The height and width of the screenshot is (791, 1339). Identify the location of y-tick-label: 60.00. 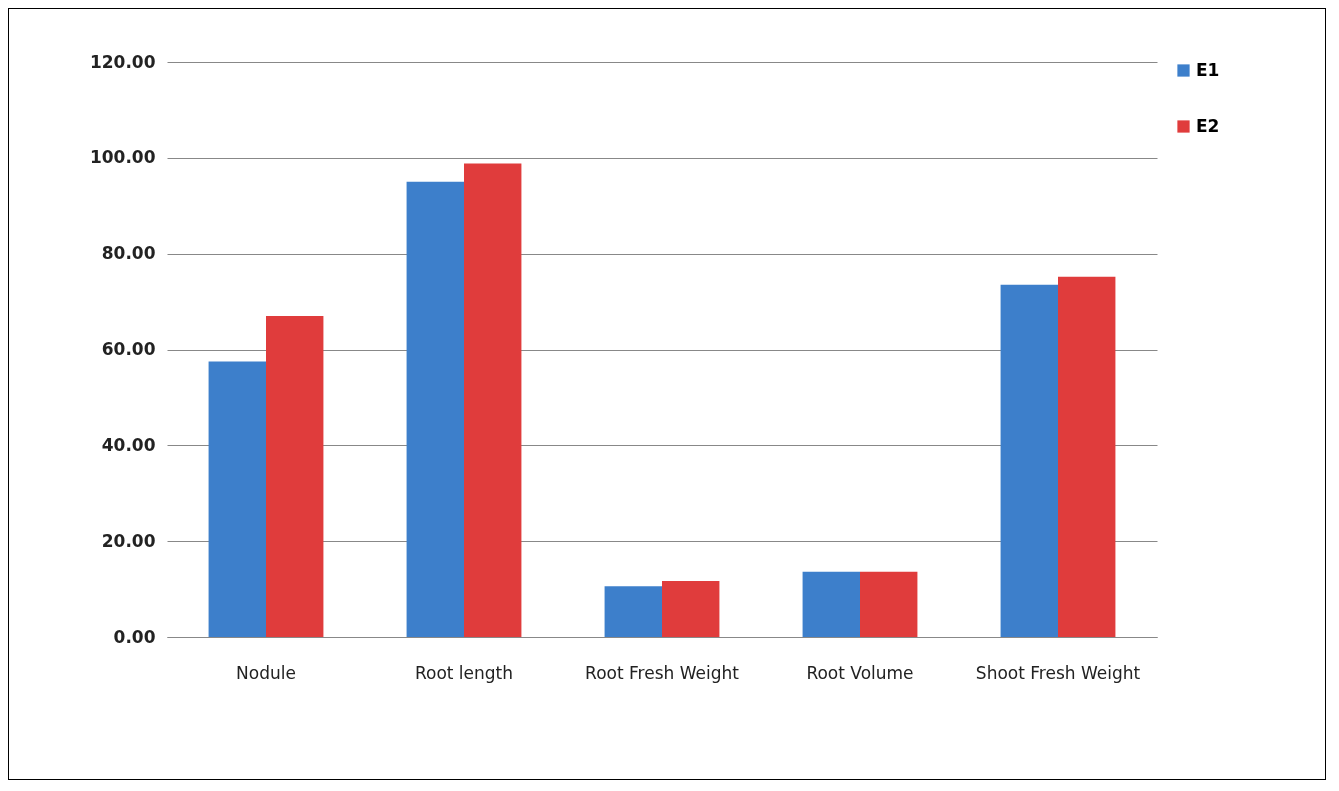
(128, 349).